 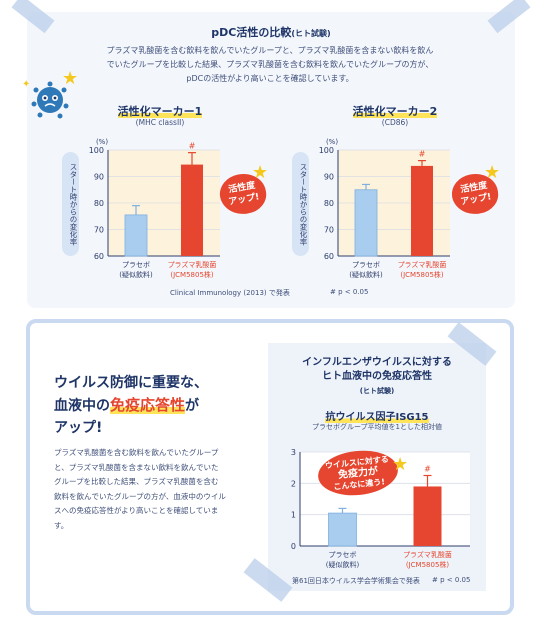 I want to click on section1-title: pDC活性の比較(ヒト試験), so click(x=271, y=32).